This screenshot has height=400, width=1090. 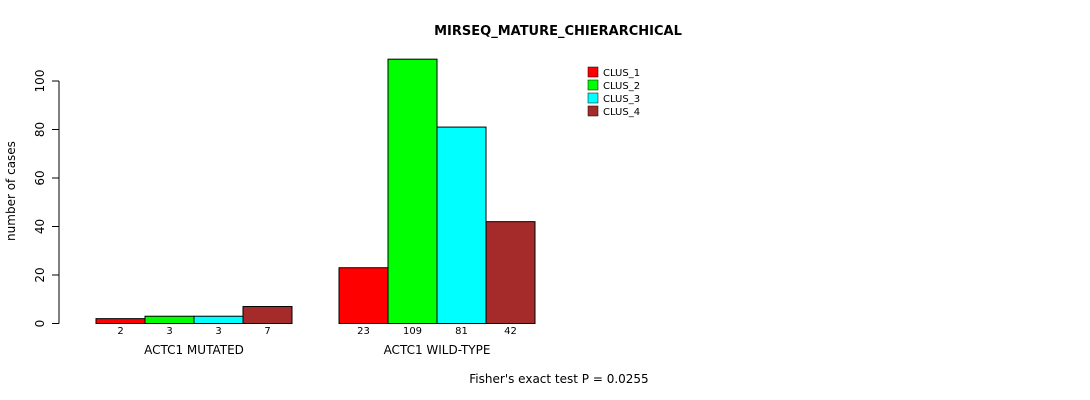 I want to click on y-axis: 0 20 40 60 80 100, so click(x=46, y=199).